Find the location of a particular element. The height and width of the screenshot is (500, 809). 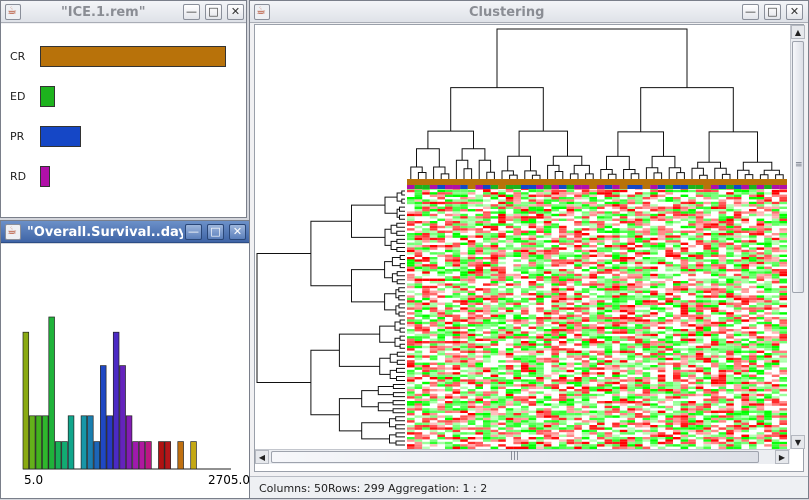

scroll-down-icon: ▼ is located at coordinates (798, 442).